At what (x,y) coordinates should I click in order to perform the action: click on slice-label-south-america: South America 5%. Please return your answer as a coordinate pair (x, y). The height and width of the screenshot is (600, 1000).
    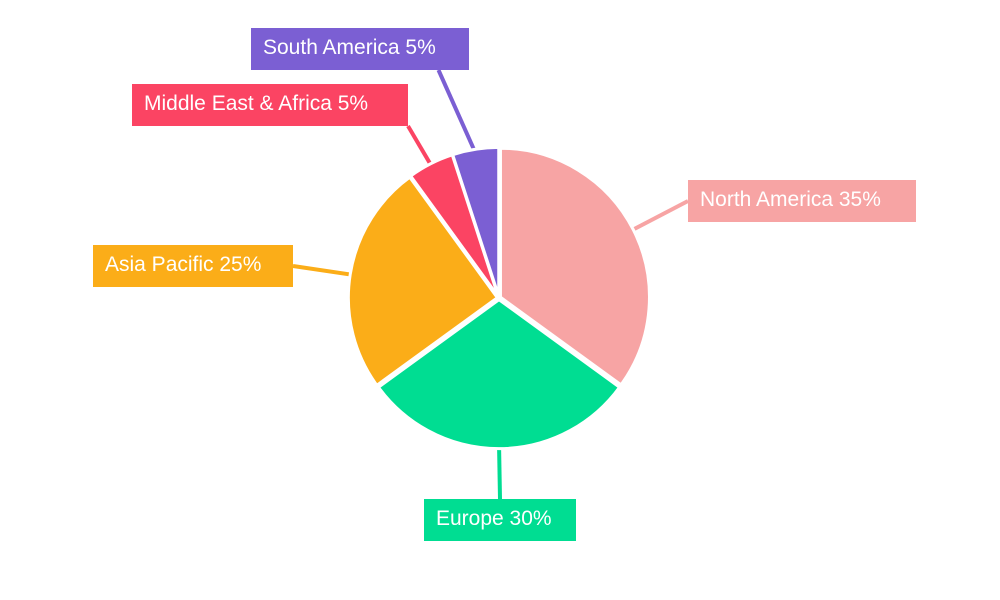
    Looking at the image, I should click on (360, 49).